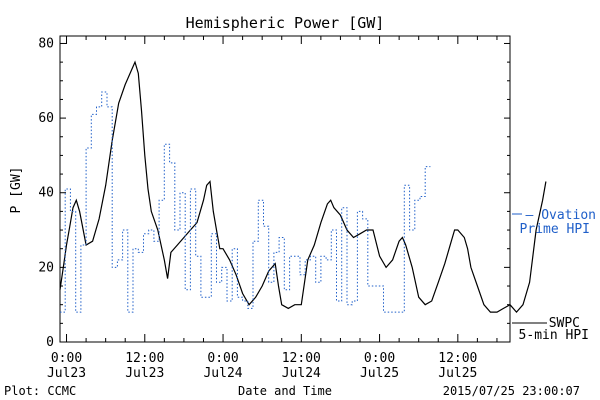 The image size is (600, 400). Describe the element at coordinates (554, 335) in the screenshot. I see `legend-swpc-label-line2: 5-min HPI` at that location.